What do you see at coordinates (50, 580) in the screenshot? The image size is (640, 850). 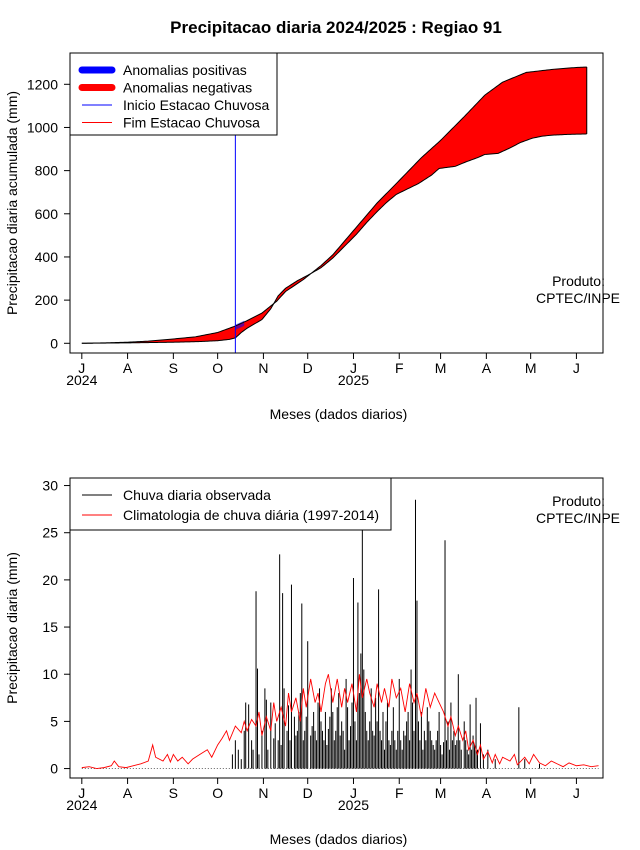 I see `y-tick-label: 20` at bounding box center [50, 580].